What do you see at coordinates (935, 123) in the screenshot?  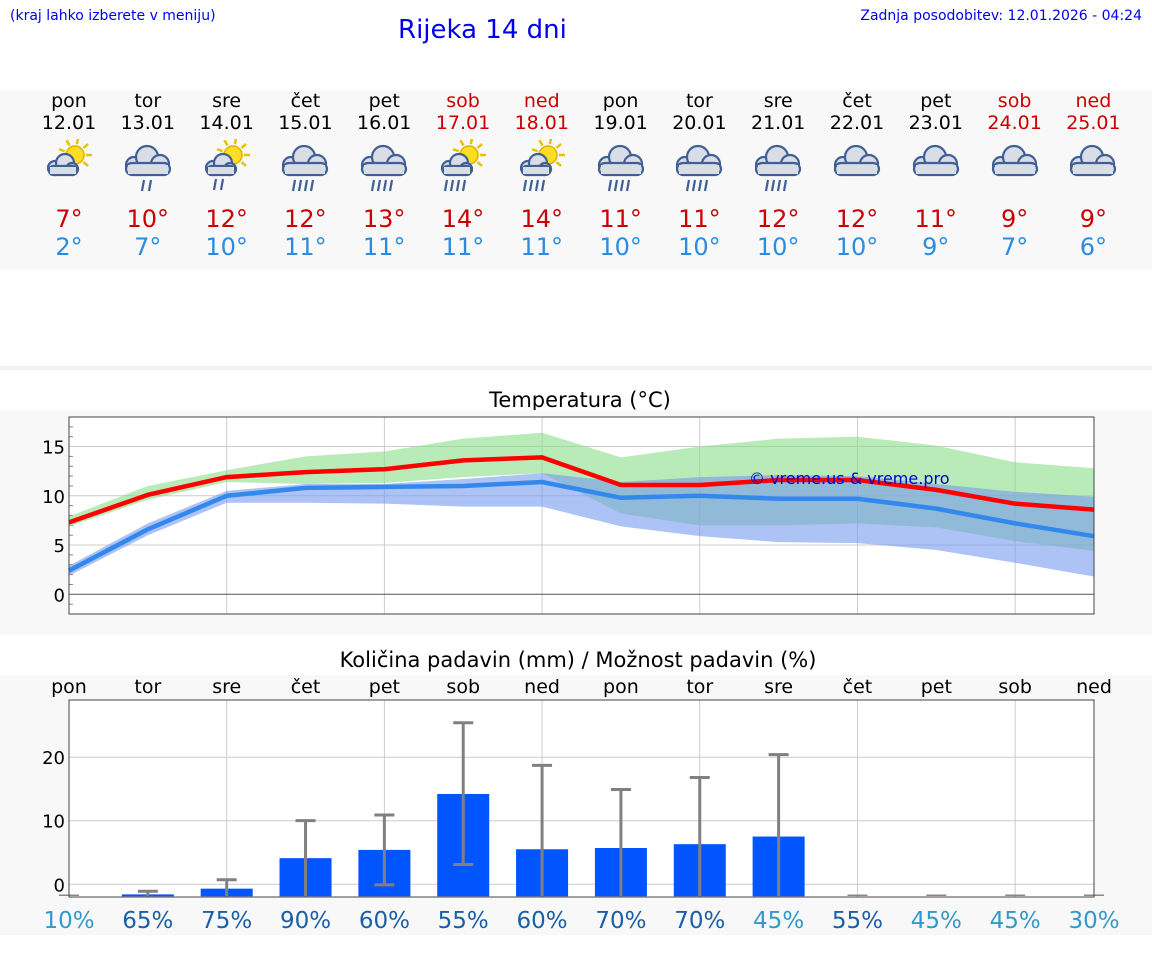 I see `day-date: 23.01` at bounding box center [935, 123].